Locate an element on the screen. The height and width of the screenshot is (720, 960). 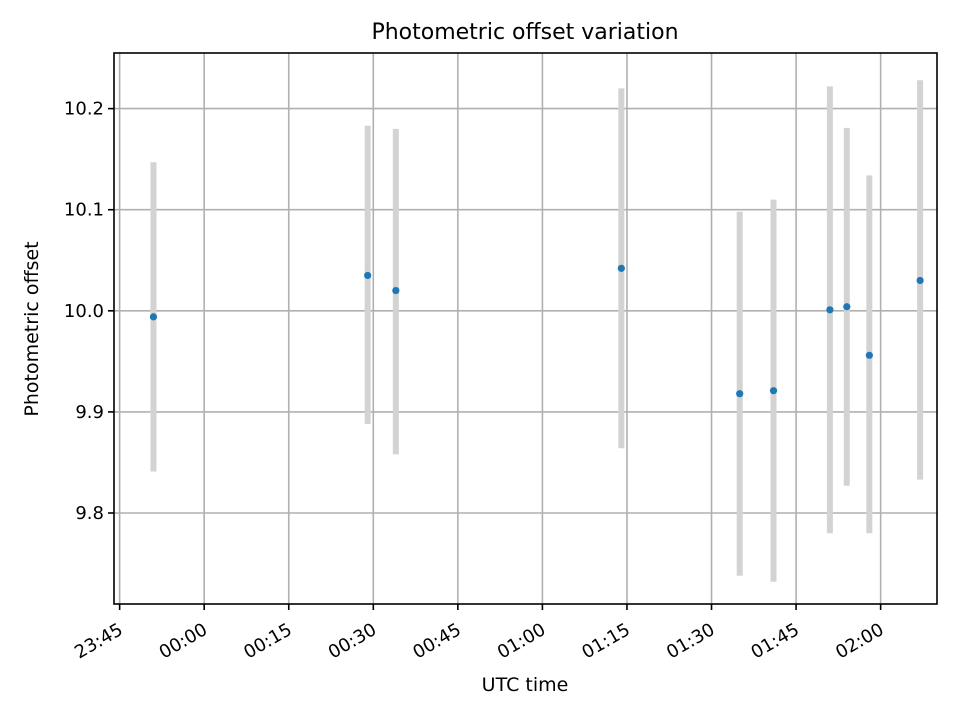
x-tick-label: 00:45 is located at coordinates (436, 641).